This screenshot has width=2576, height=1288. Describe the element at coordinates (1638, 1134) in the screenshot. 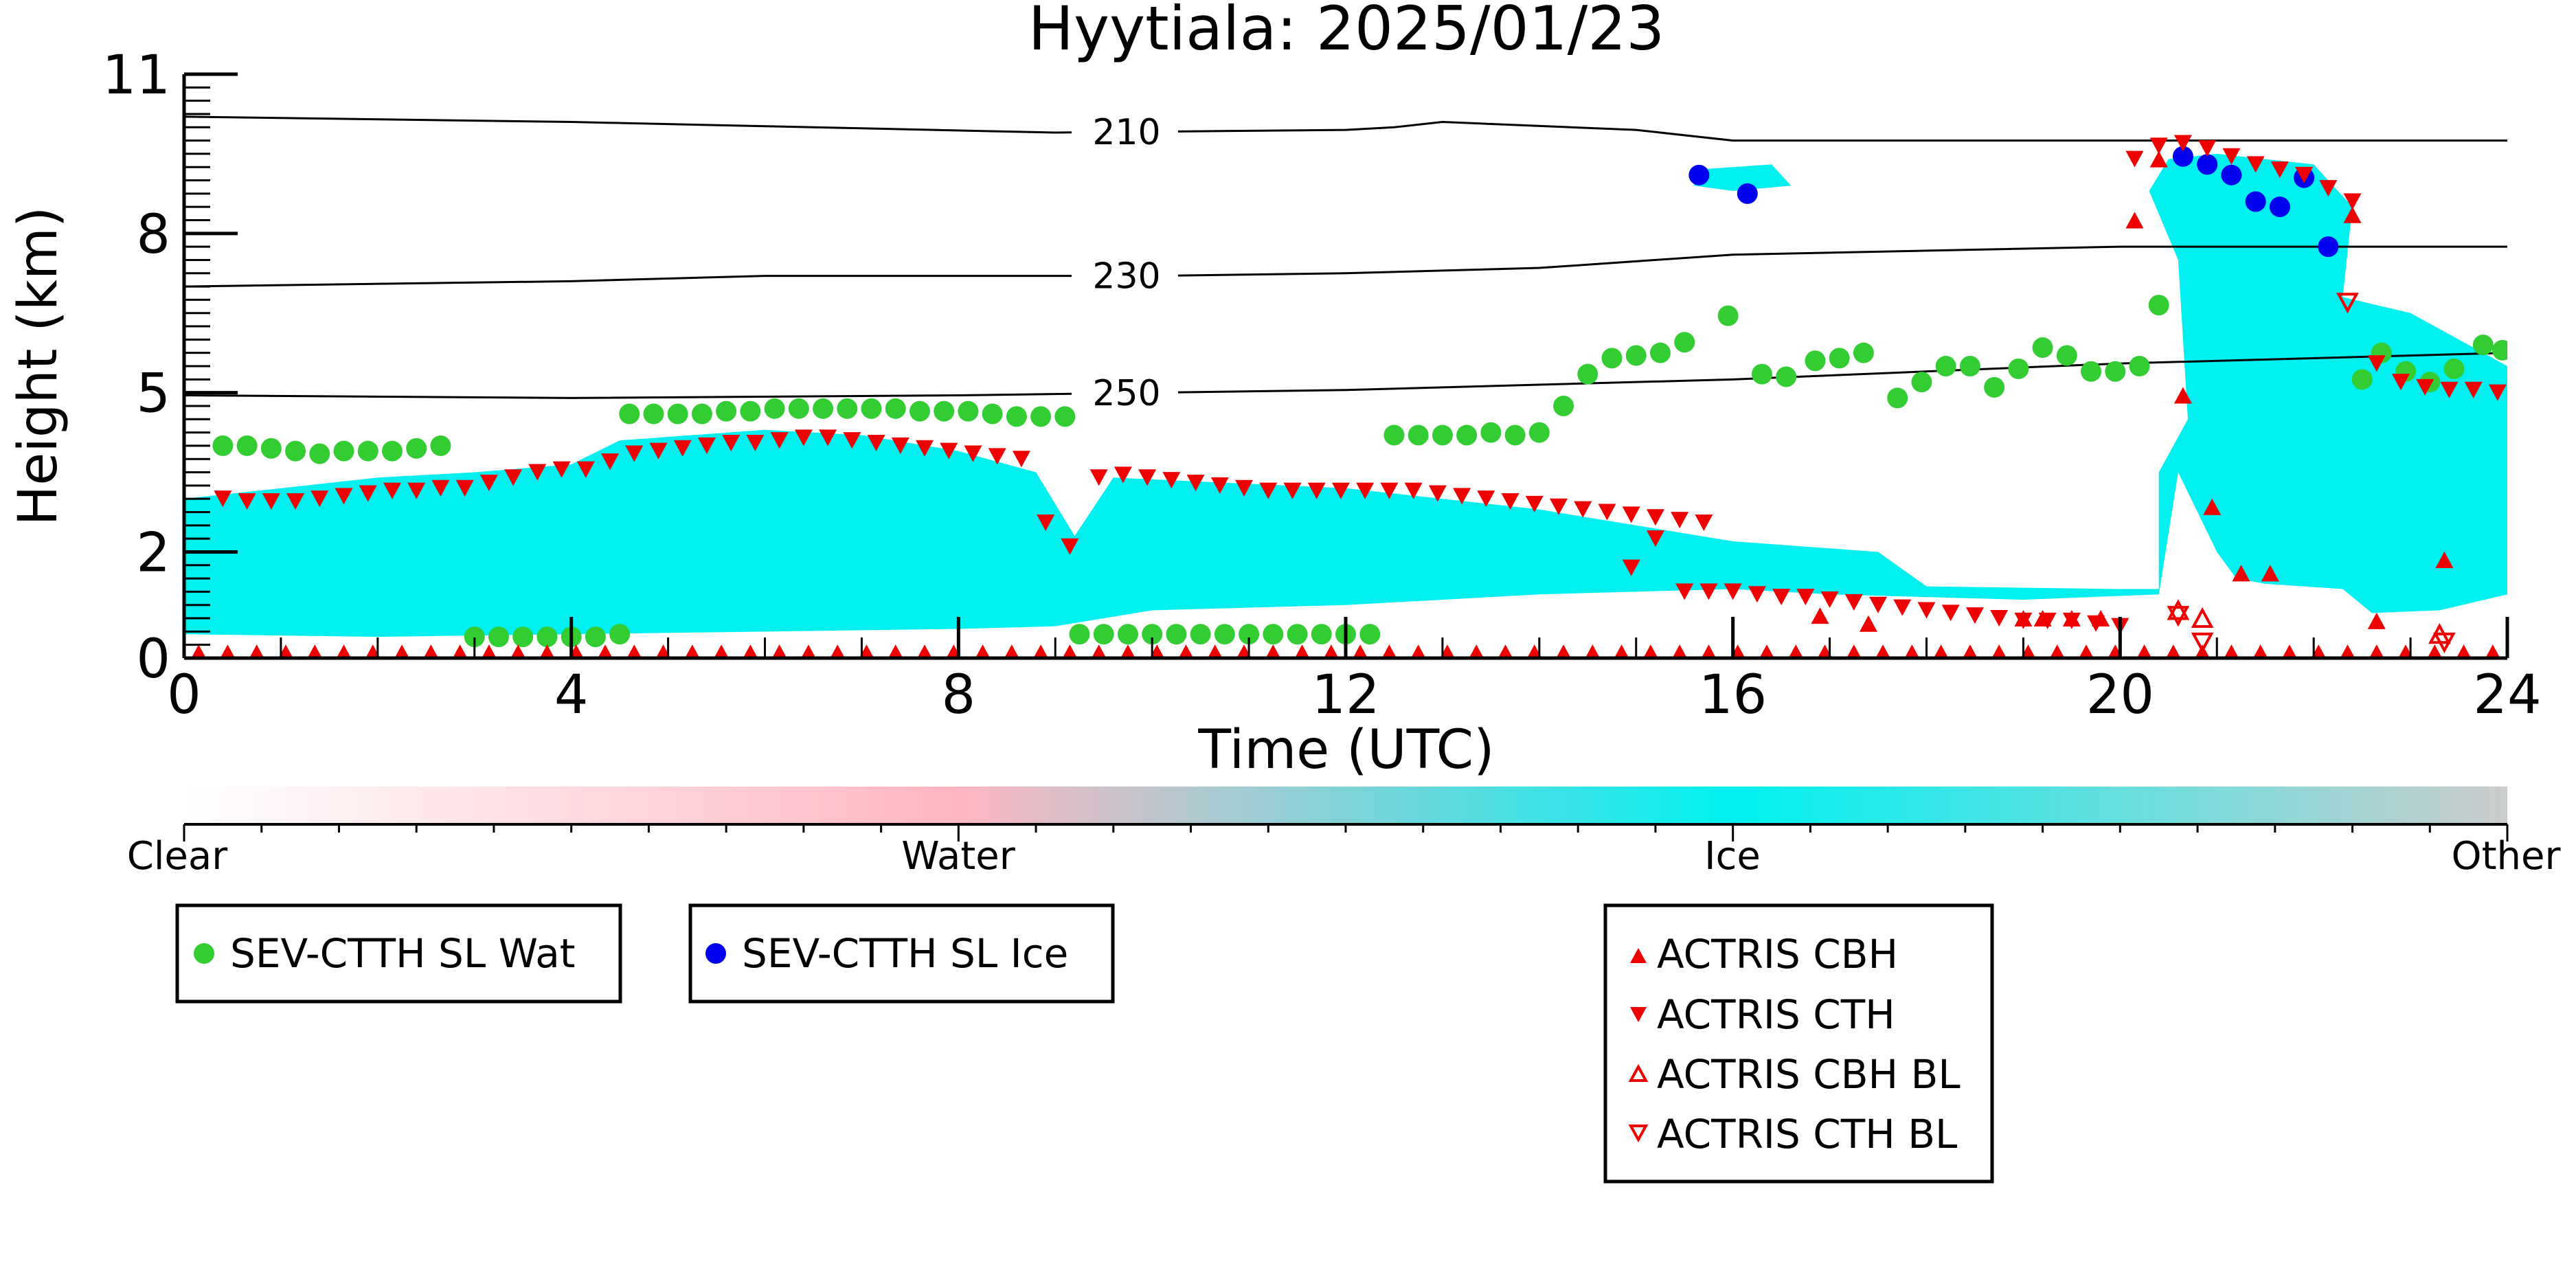

I see `legend-marker-cth-bl` at that location.